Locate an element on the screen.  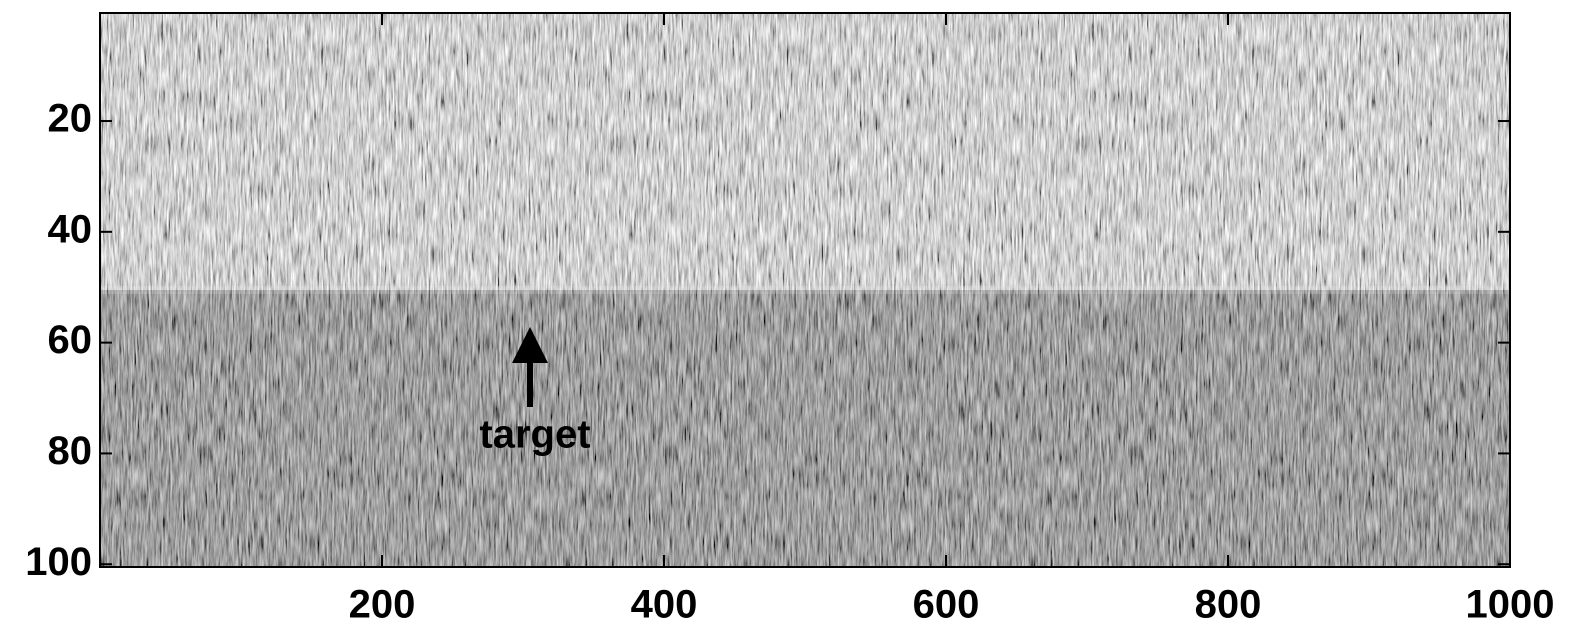
y-tick-label: 20 is located at coordinates (70, 119).